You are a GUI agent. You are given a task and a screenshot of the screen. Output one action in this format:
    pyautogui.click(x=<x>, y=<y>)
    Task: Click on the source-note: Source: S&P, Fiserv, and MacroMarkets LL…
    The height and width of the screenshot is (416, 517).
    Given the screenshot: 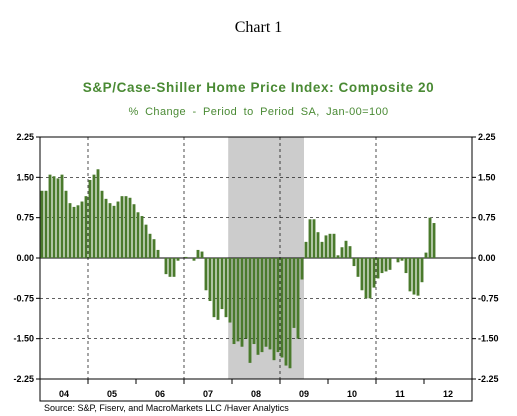 What is the action you would take?
    pyautogui.click(x=166, y=408)
    